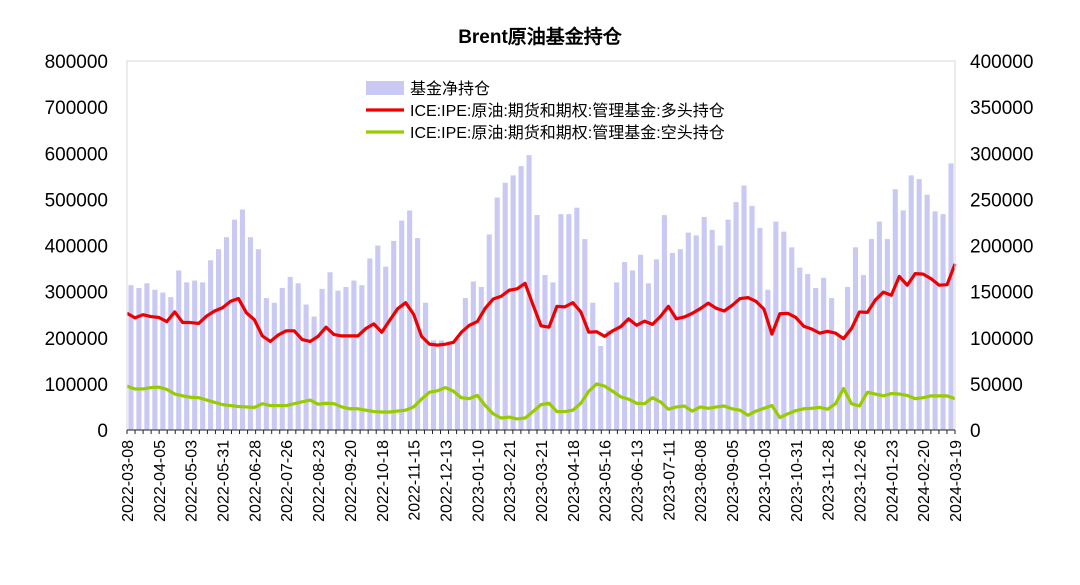 The height and width of the screenshot is (585, 1080). Describe the element at coordinates (1001, 339) in the screenshot. I see `y-right-tick-label: 100000` at that location.